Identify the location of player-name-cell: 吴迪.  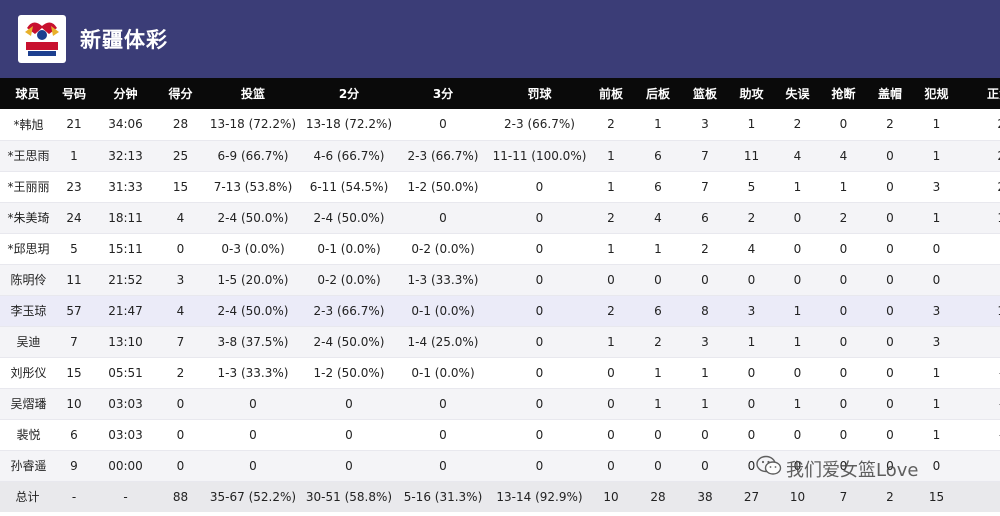
(27, 342).